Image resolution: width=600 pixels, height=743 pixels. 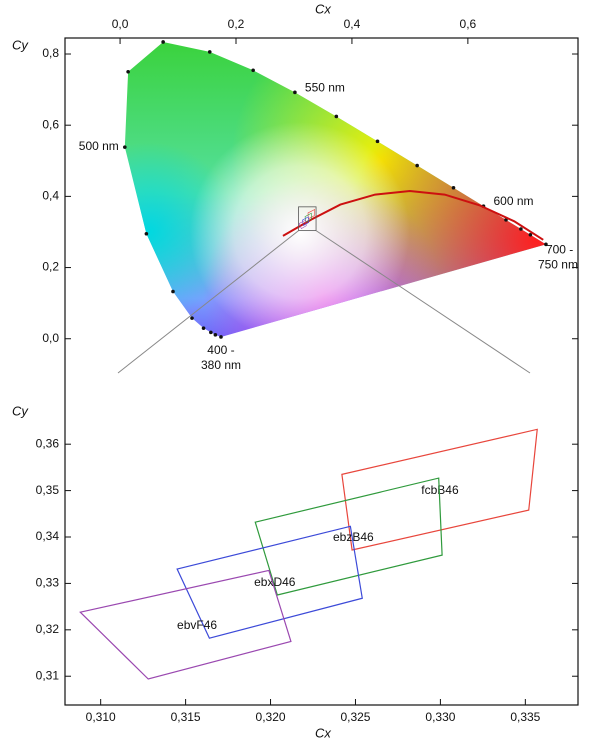 I want to click on wavelength-label: 600 nm, so click(x=514, y=201).